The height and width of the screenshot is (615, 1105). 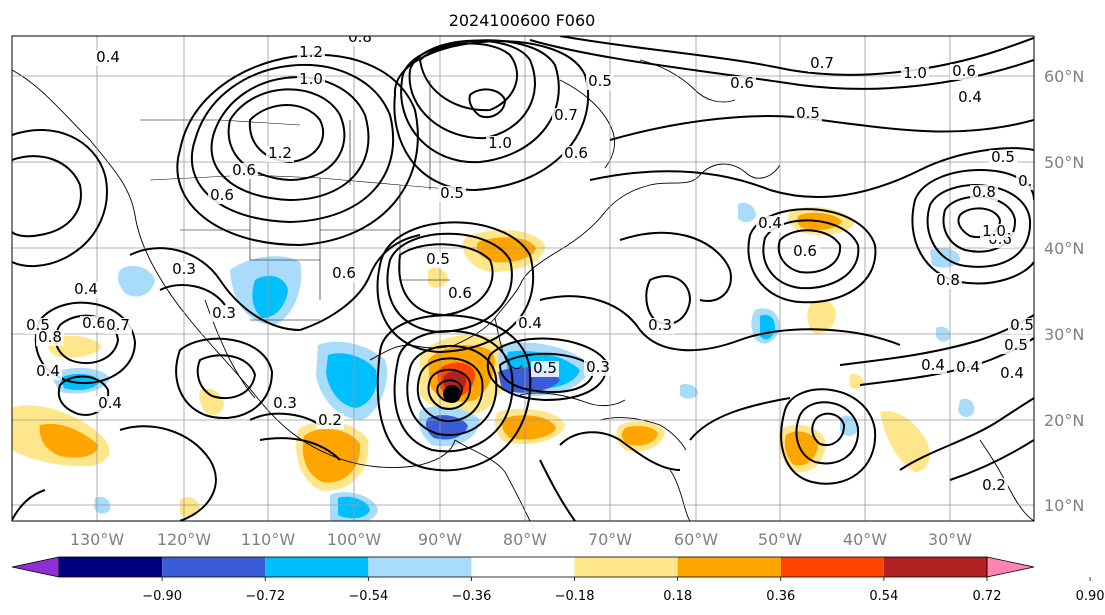 What do you see at coordinates (1064, 76) in the screenshot?
I see `latitude-tick-label: 60°N` at bounding box center [1064, 76].